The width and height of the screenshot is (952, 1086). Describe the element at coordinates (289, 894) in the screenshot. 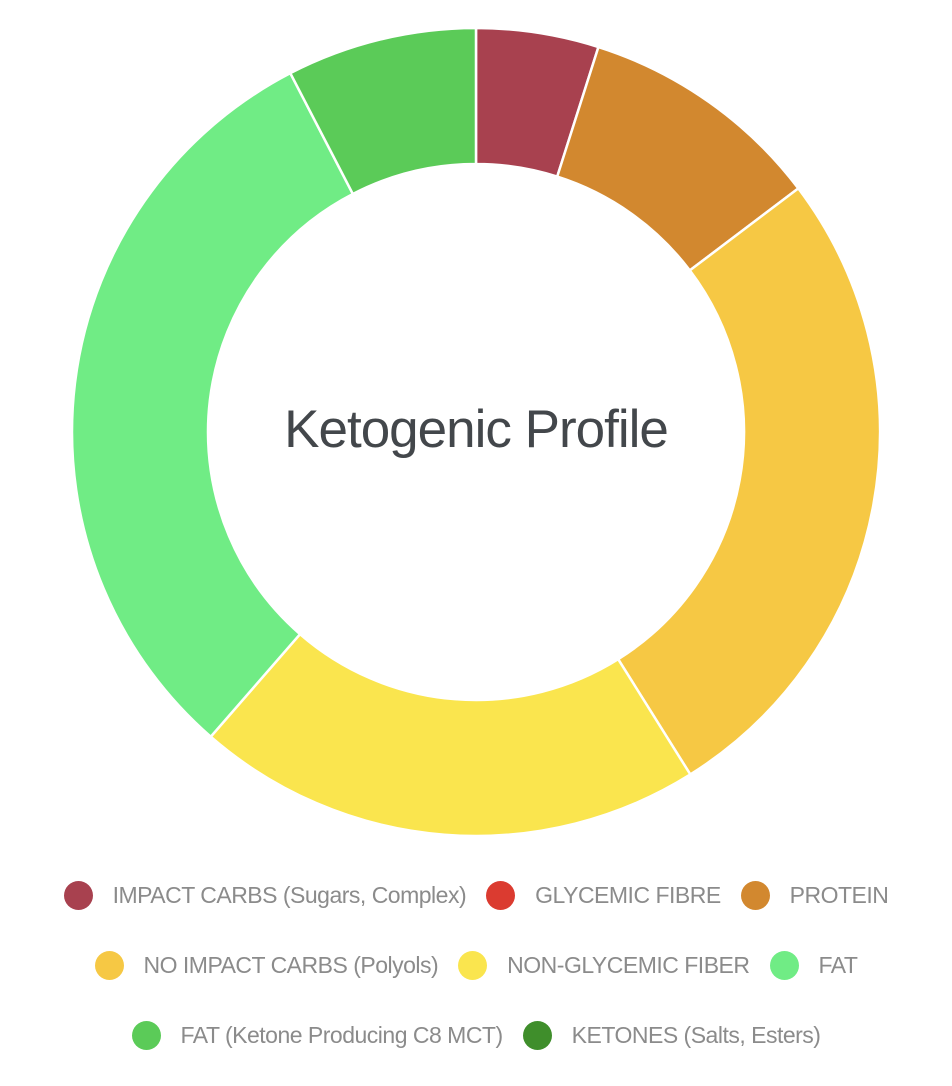

I see `legend-label: IMPACT CARBS (Sugars, Complex)` at that location.